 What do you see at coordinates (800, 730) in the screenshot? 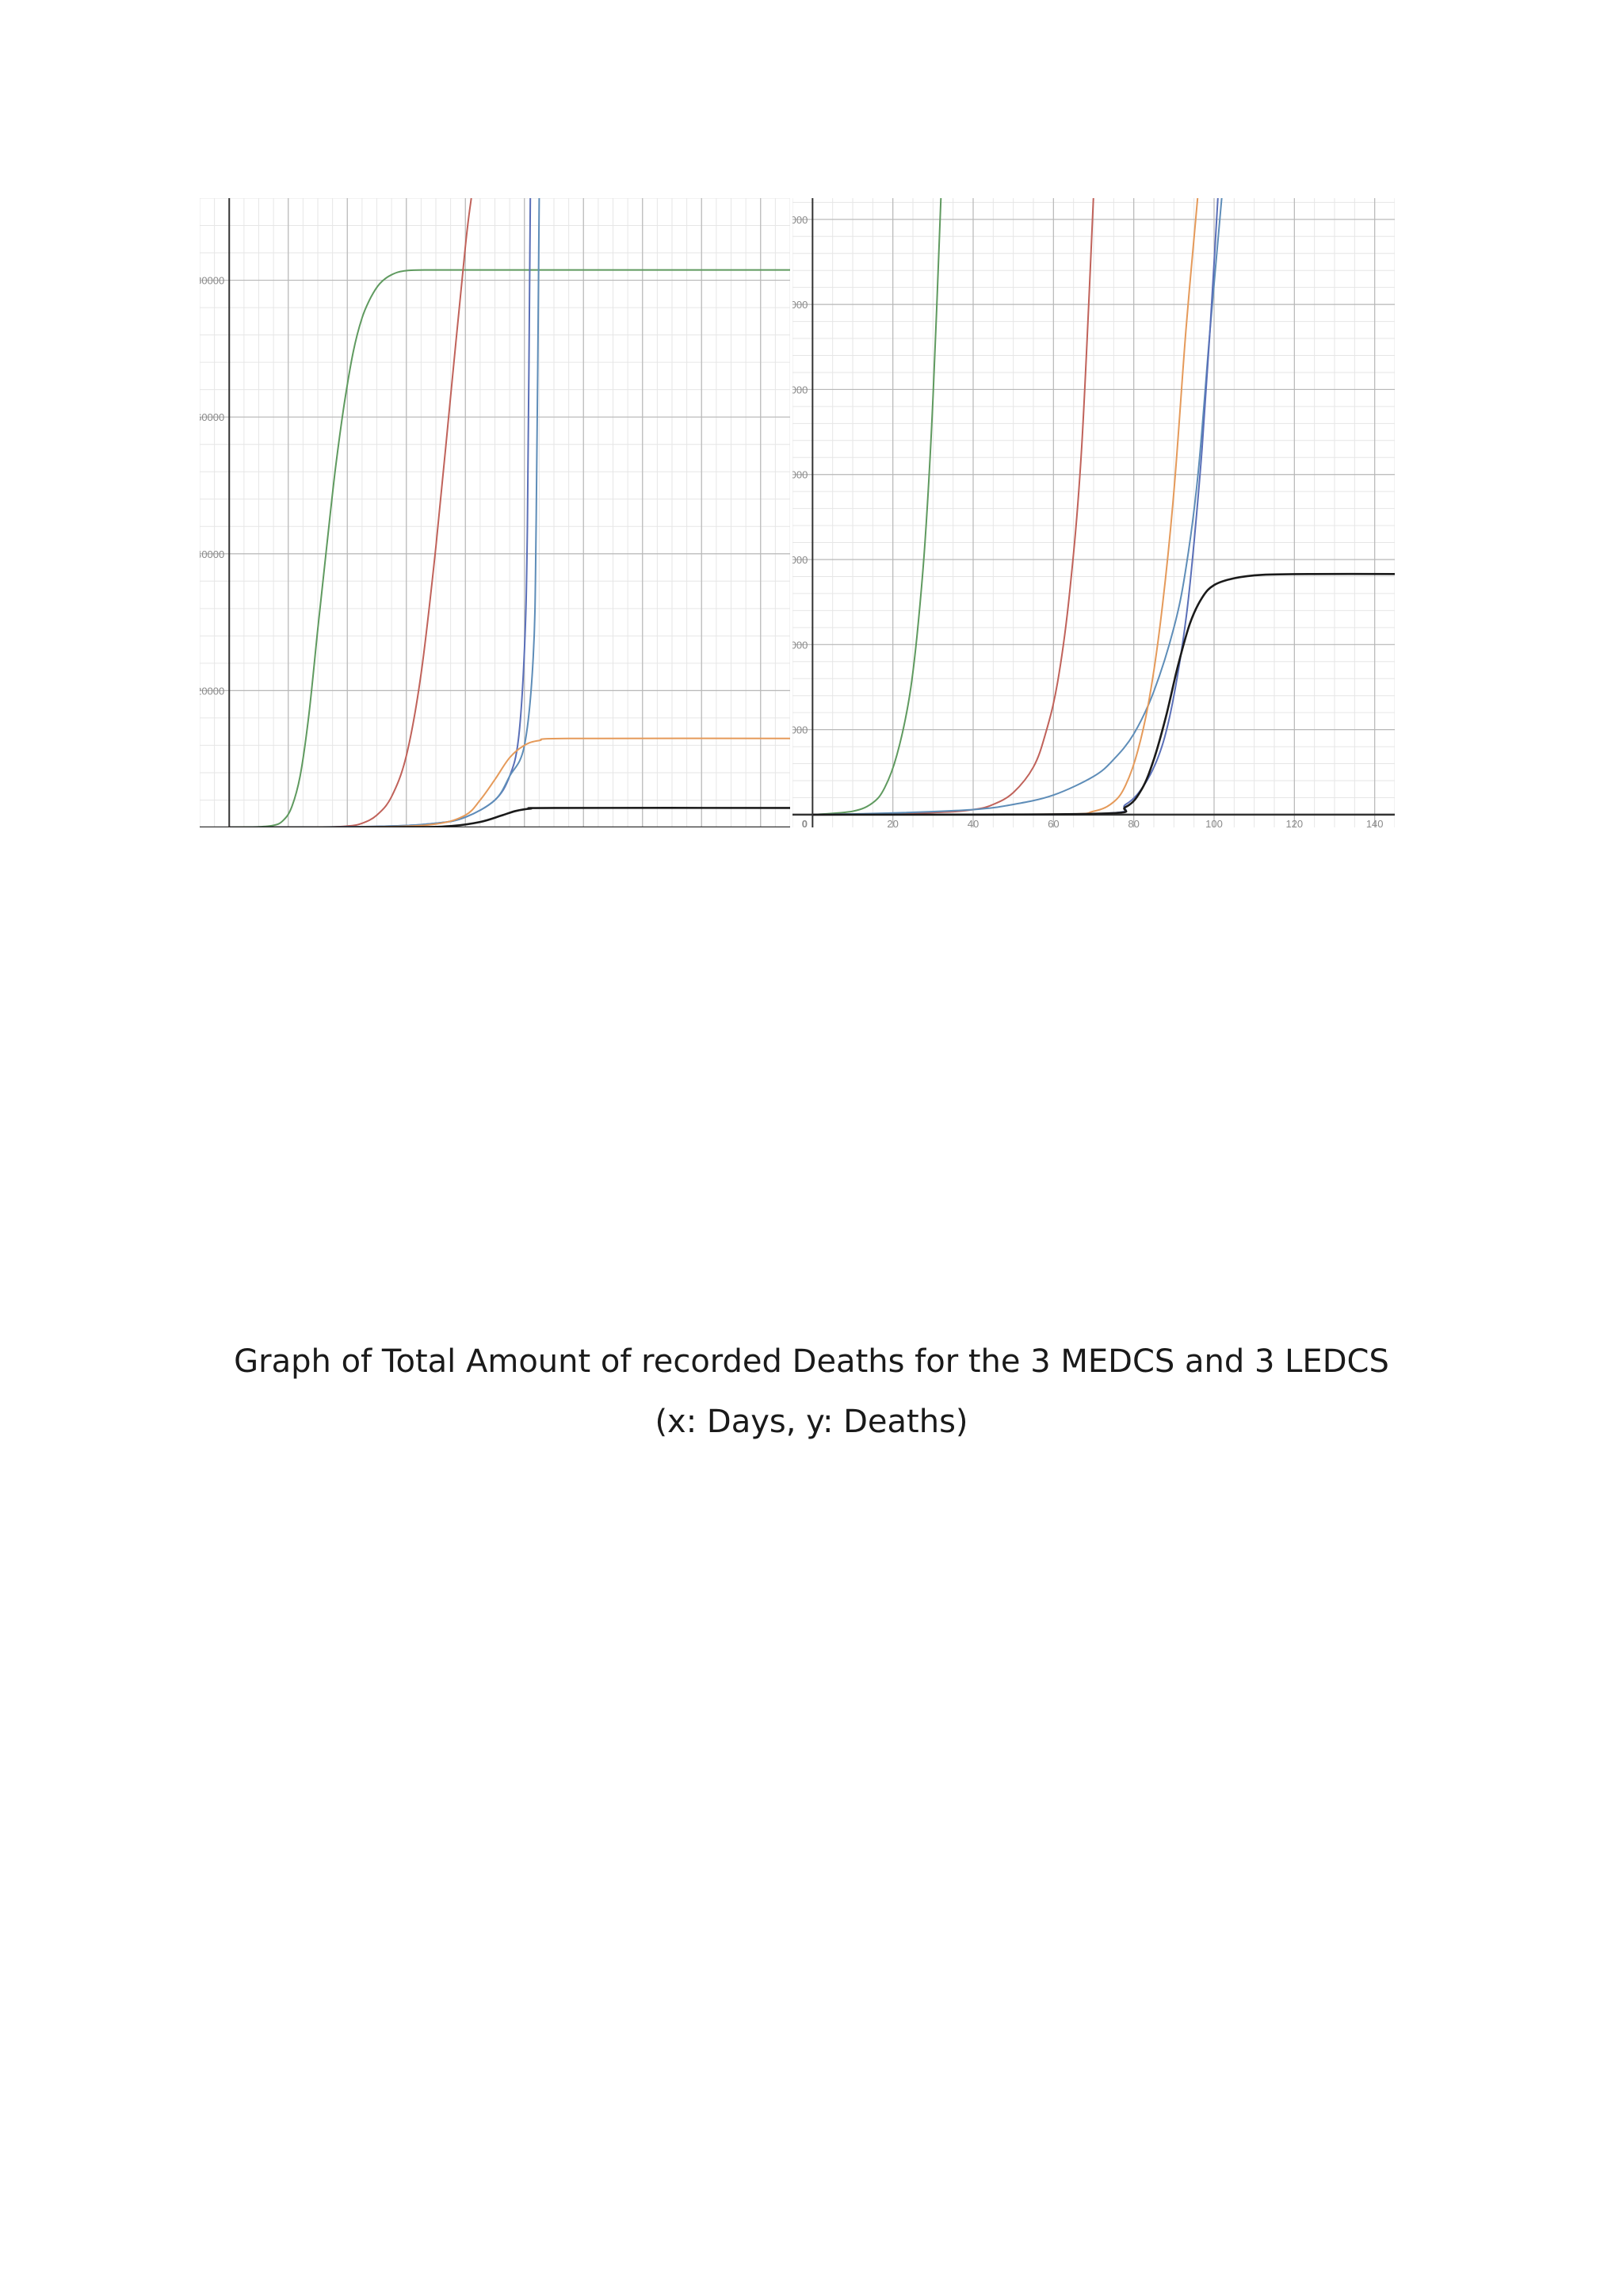
I see `y-tick-label: 1000` at bounding box center [800, 730].